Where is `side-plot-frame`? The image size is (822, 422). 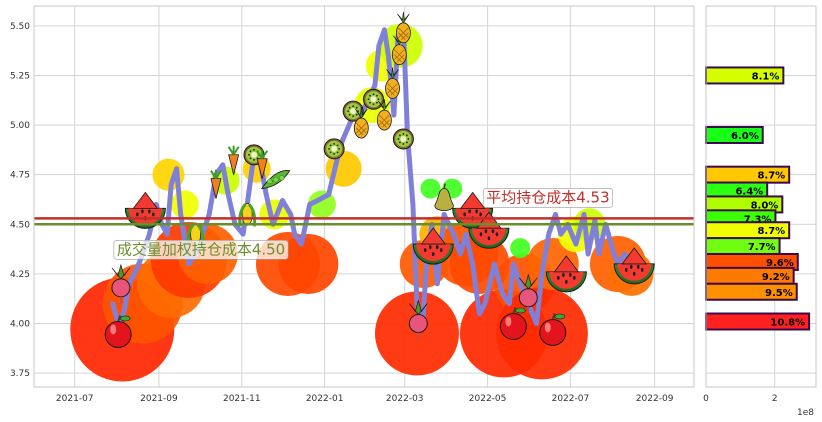
side-plot-frame is located at coordinates (761, 196).